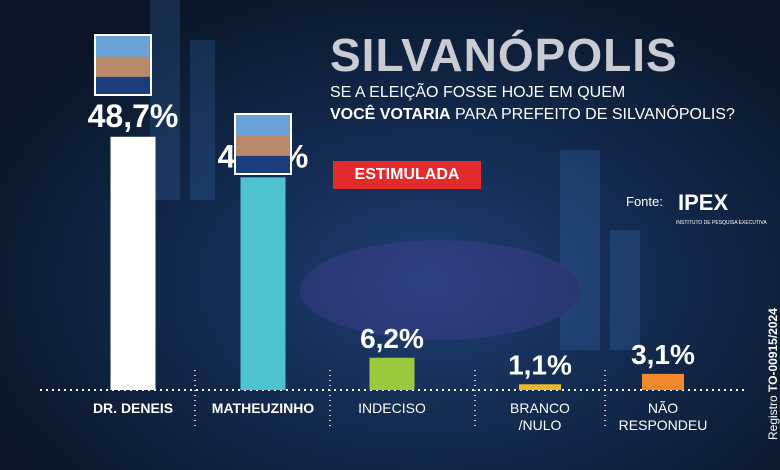 Image resolution: width=780 pixels, height=470 pixels. What do you see at coordinates (390, 114) in the screenshot?
I see `subtitle-bold: VOCÊ VOTARIA` at bounding box center [390, 114].